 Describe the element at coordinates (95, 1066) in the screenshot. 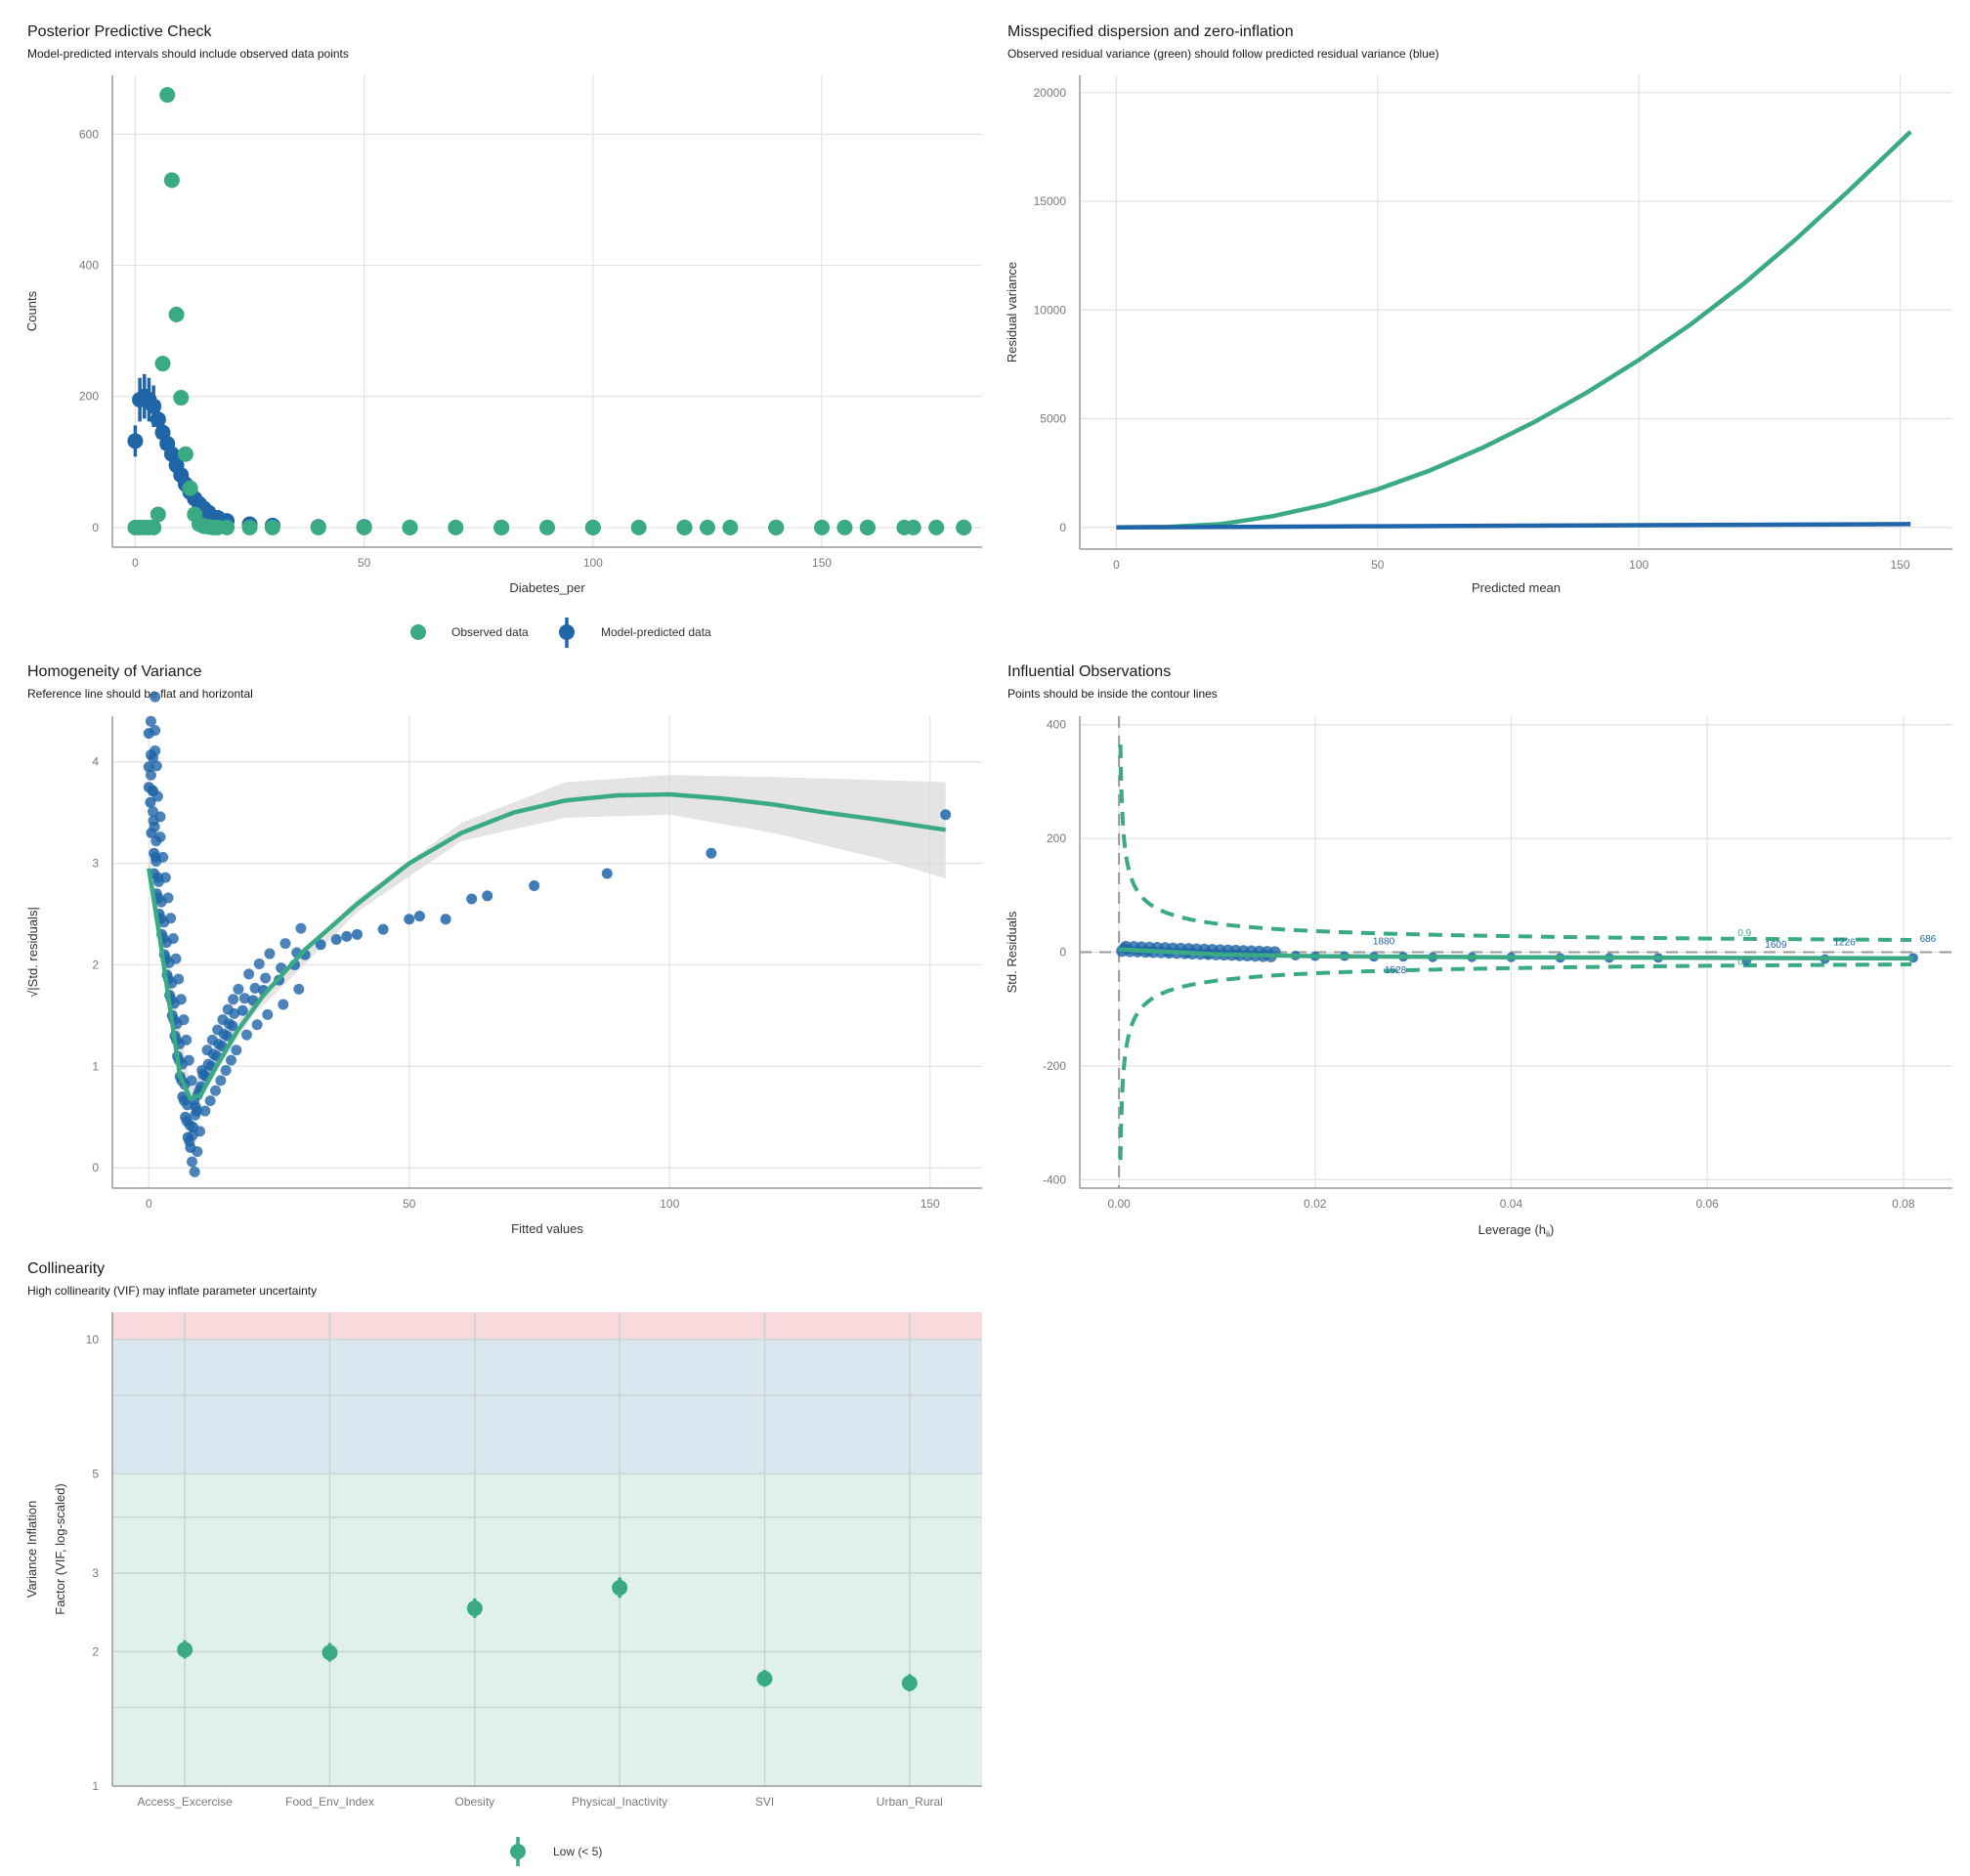

I see `y-tick-label: 1` at that location.